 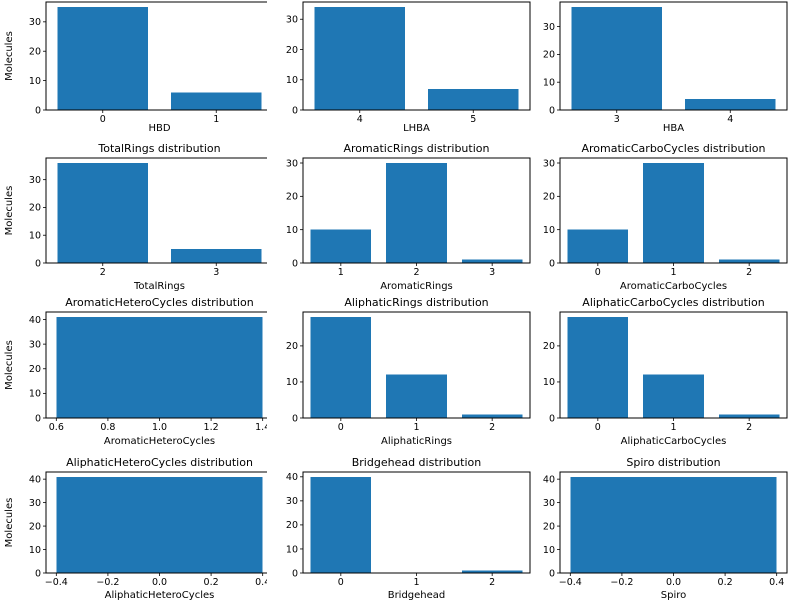 What do you see at coordinates (621, 582) in the screenshot?
I see `x-tick-label: −0.2` at bounding box center [621, 582].